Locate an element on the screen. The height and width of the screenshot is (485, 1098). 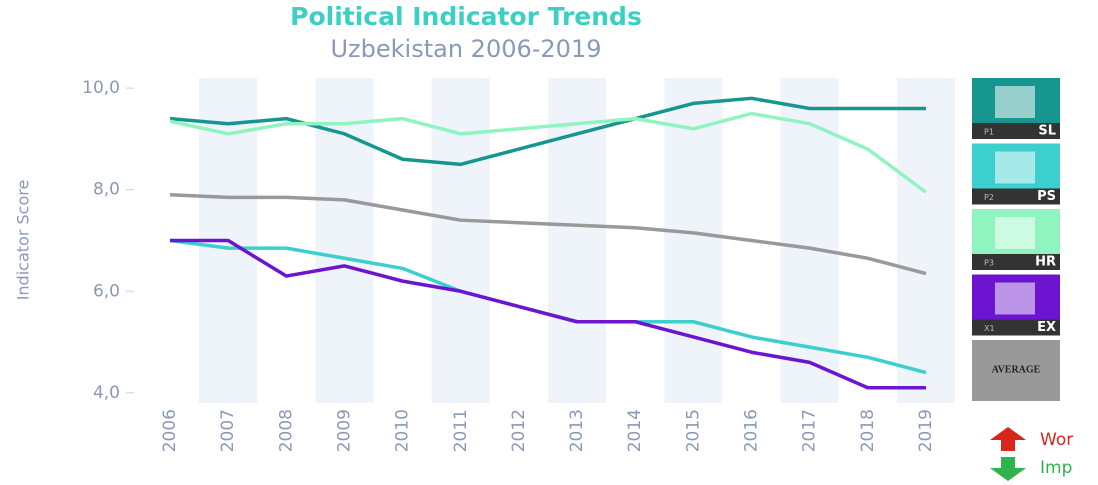
x-tick-label: 2010 is located at coordinates (403, 430).